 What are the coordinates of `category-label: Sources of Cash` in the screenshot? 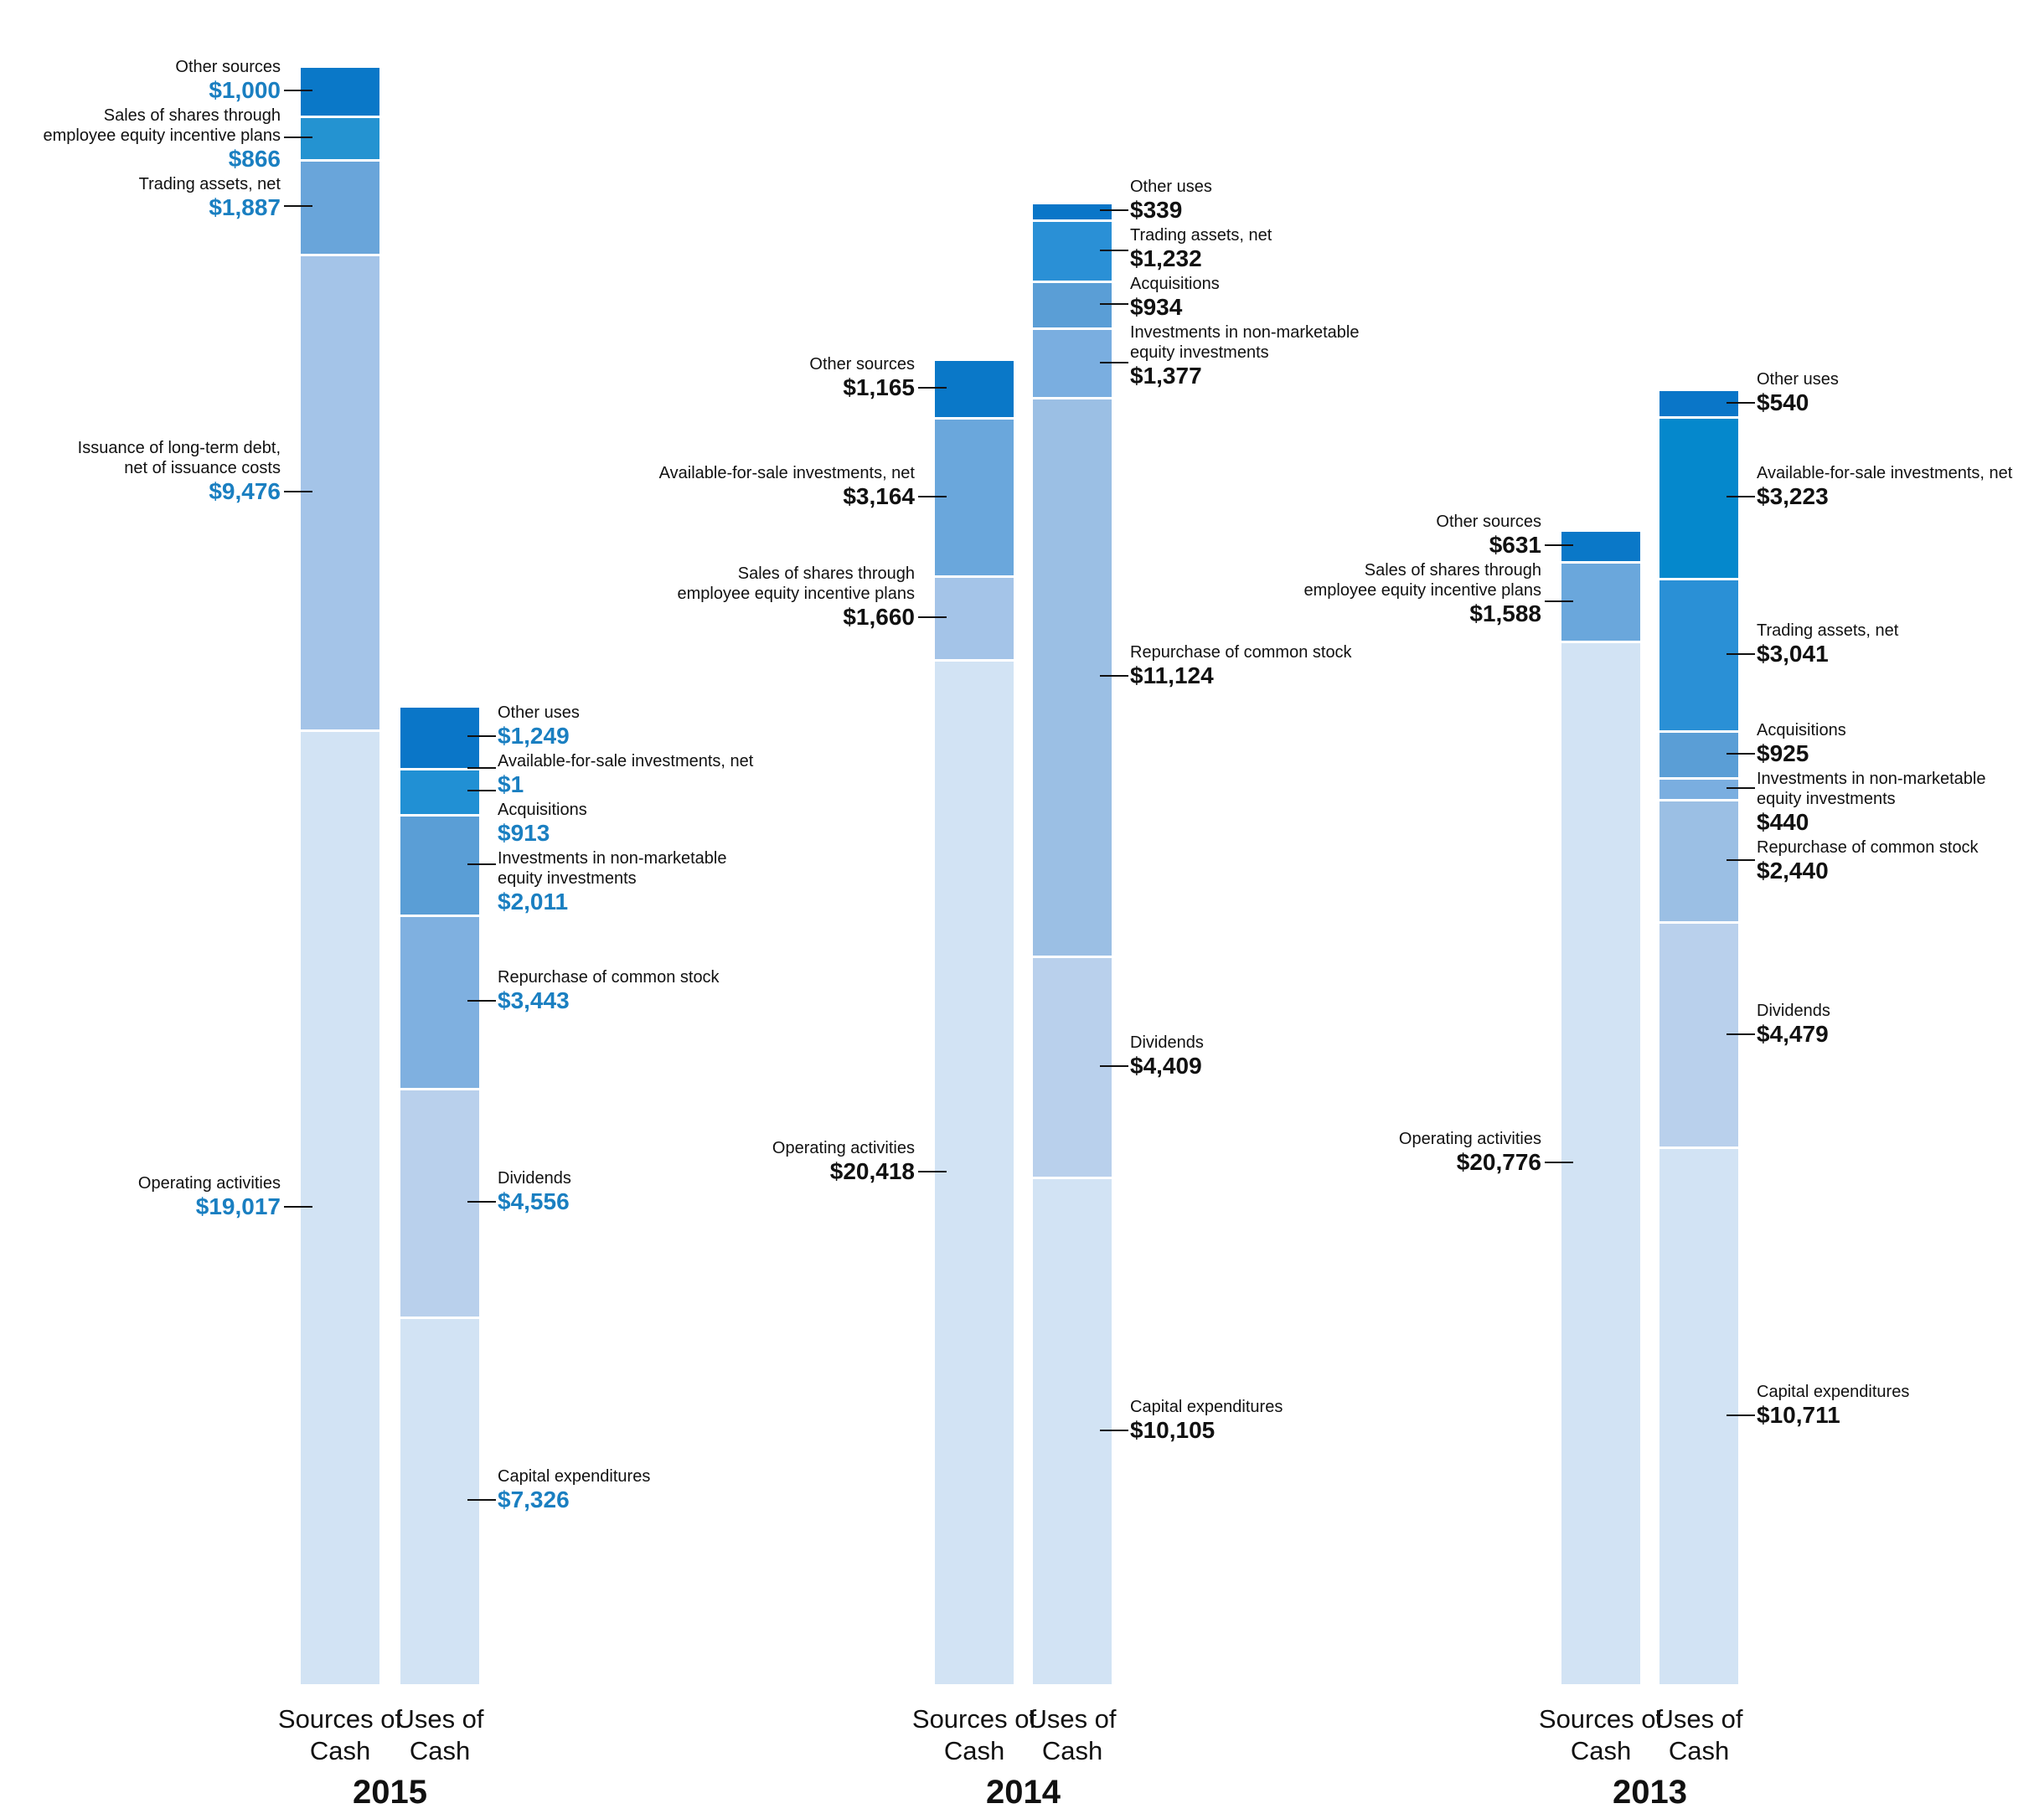 It's located at (340, 1734).